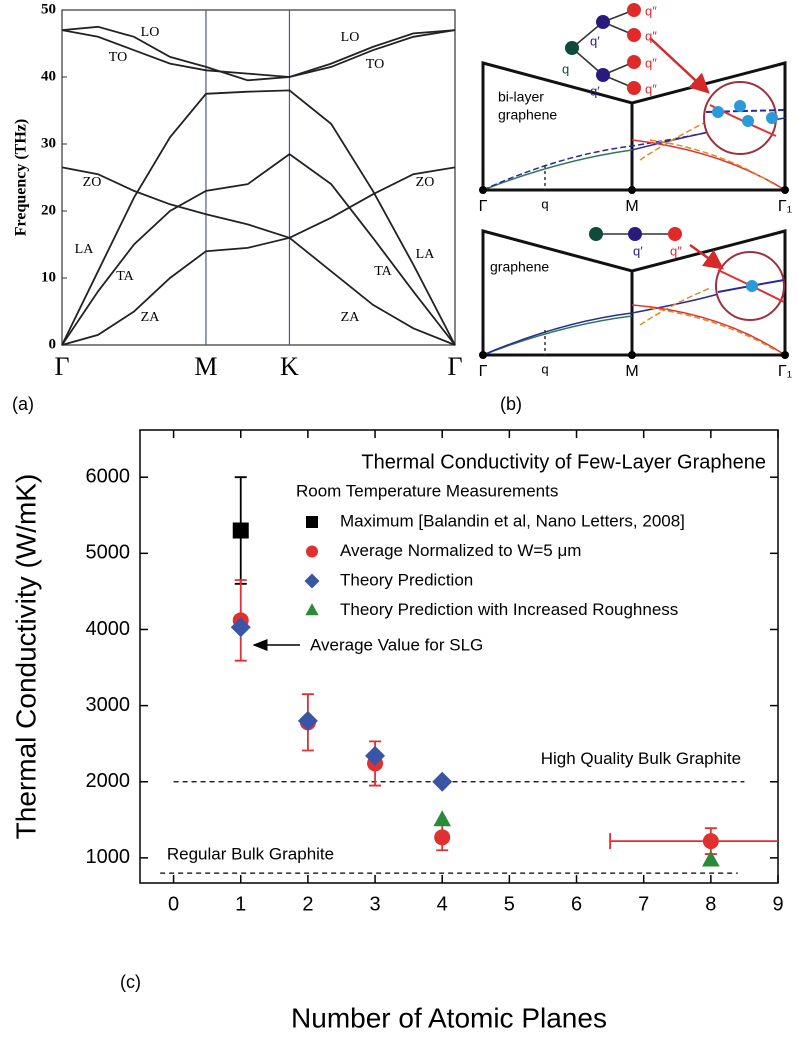 The height and width of the screenshot is (1041, 798). Describe the element at coordinates (509, 904) in the screenshot. I see `x-tick-label: 5` at that location.